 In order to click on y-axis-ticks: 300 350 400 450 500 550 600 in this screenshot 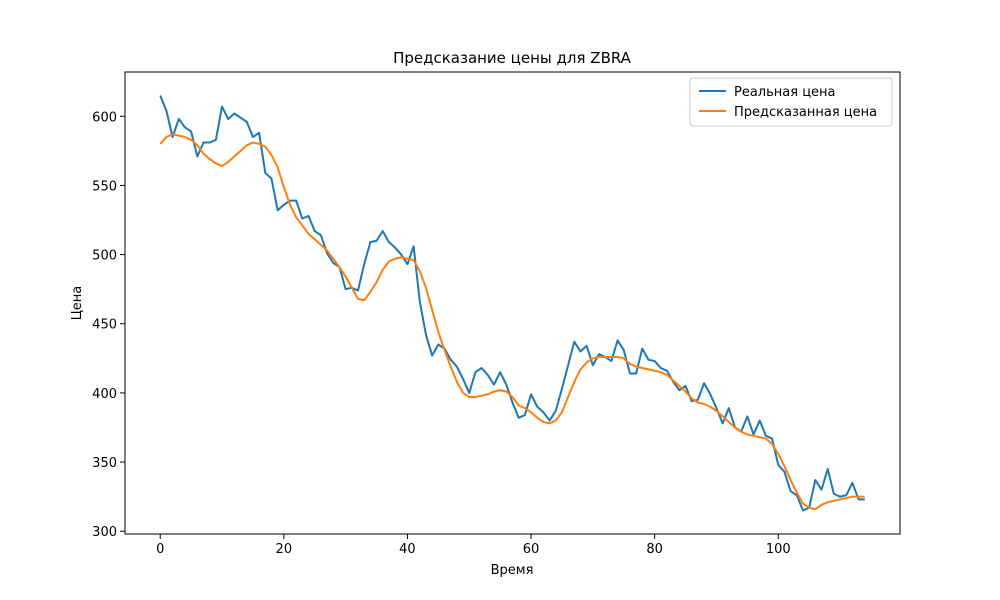, I will do `click(108, 325)`.